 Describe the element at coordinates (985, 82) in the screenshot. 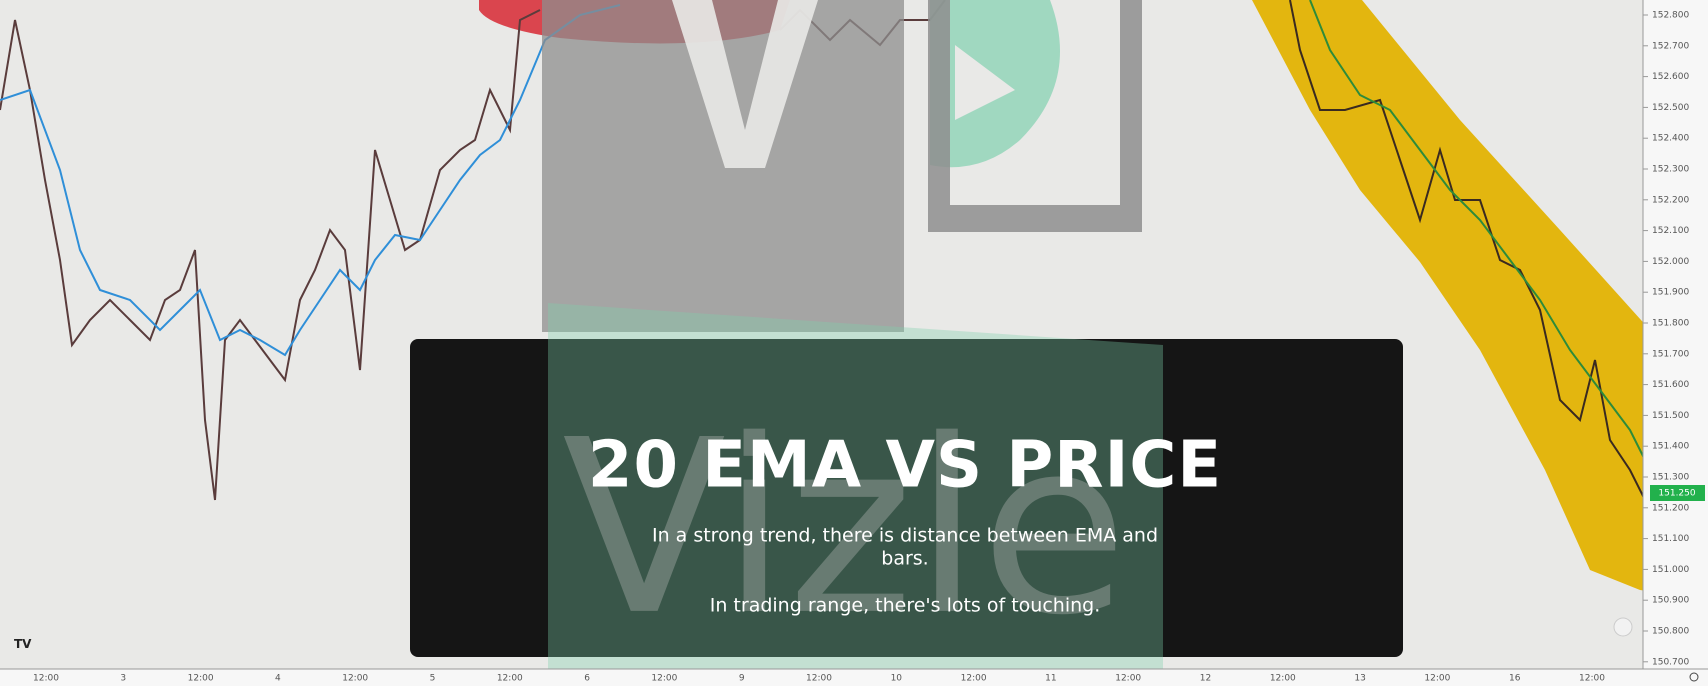

I see `watermark-play-icon` at that location.